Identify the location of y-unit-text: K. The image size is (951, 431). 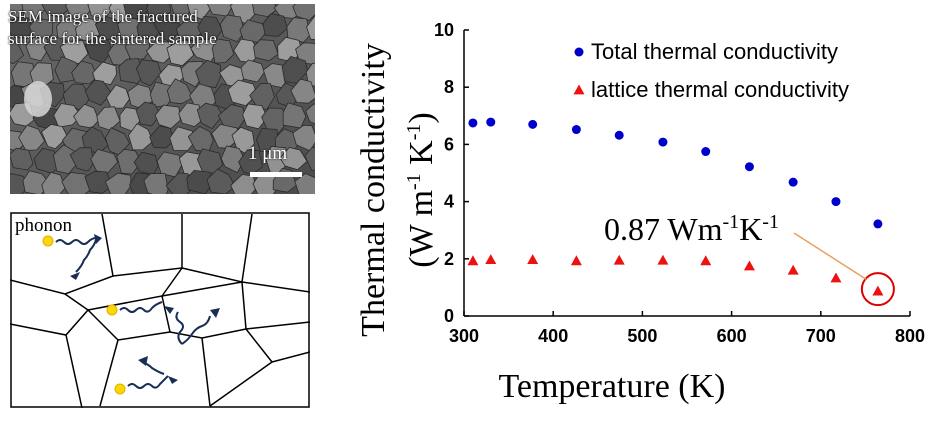
(421, 157).